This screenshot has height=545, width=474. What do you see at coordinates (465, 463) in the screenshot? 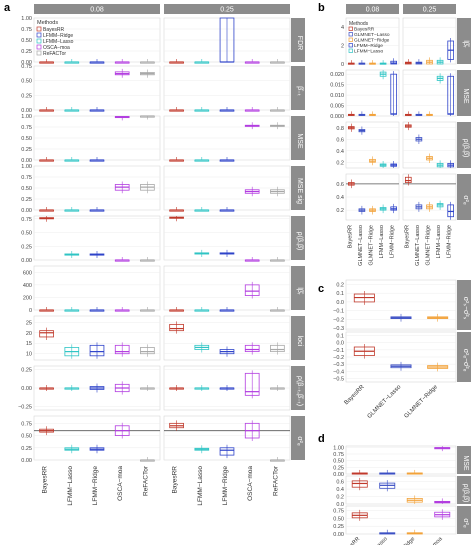
I see `d-row-0-side-label: MSE` at bounding box center [465, 463].